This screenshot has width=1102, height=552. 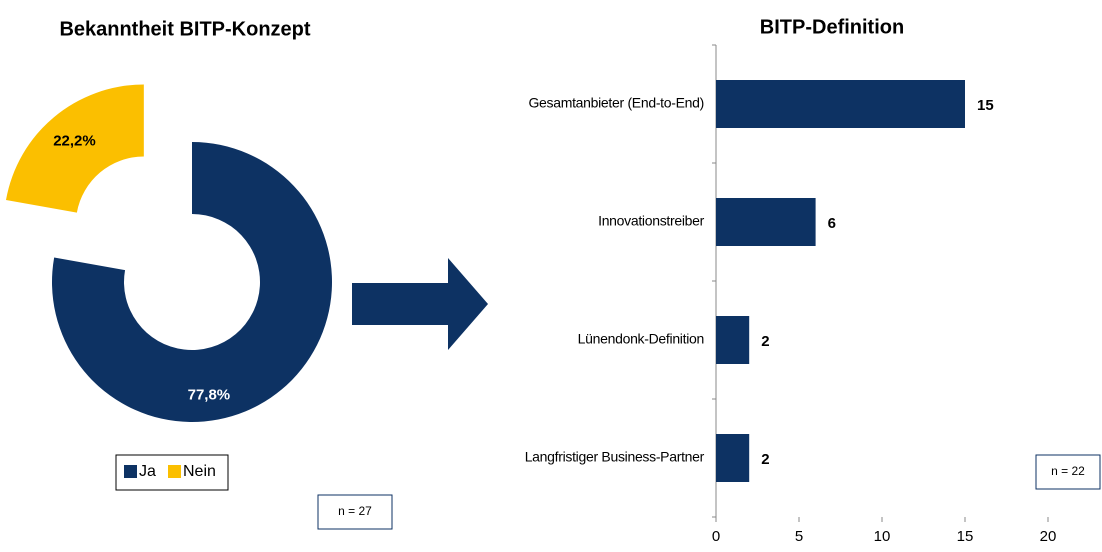 I want to click on note: n = 27, so click(x=355, y=511).